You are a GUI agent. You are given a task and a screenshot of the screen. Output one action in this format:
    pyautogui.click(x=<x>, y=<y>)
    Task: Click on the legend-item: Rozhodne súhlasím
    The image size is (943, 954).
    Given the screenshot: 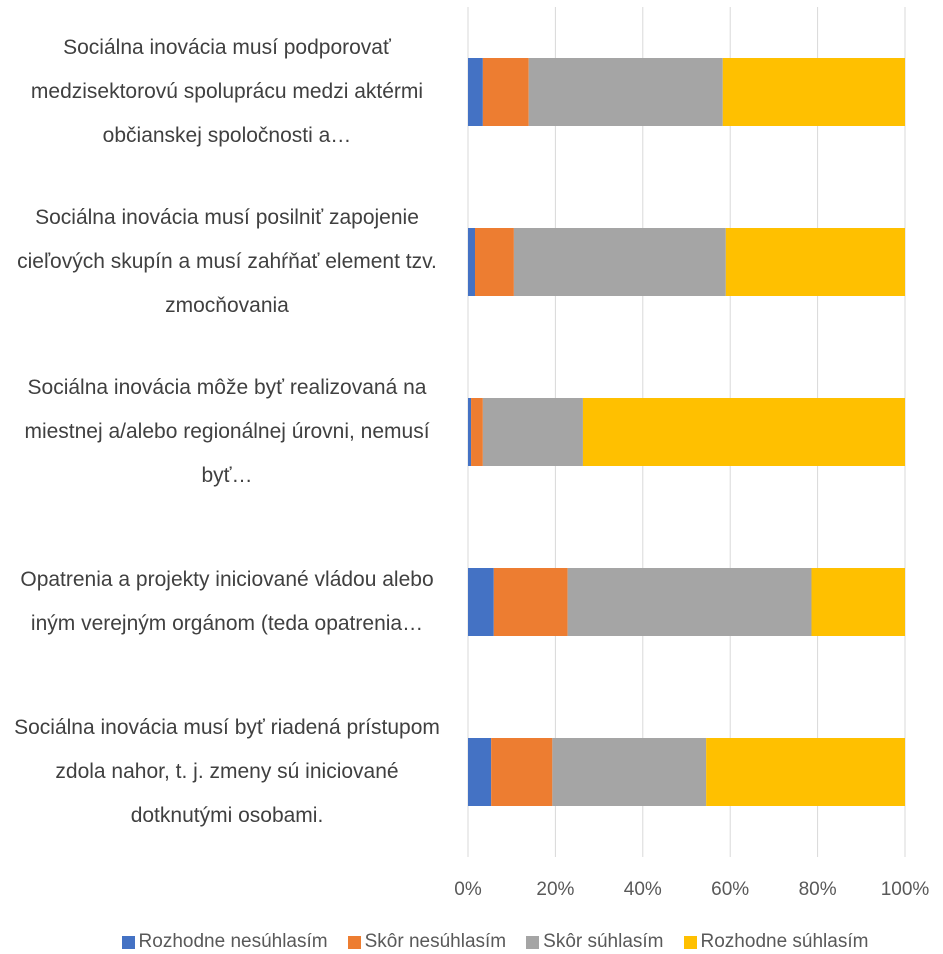 What is the action you would take?
    pyautogui.click(x=776, y=942)
    